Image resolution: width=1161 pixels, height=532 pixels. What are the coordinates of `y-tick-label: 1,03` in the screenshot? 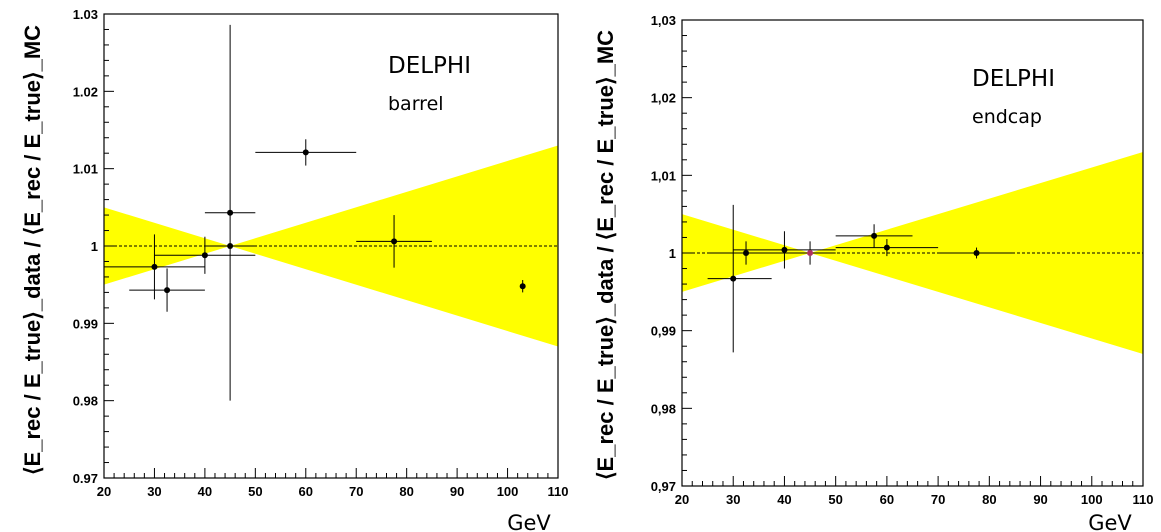 It's located at (663, 20).